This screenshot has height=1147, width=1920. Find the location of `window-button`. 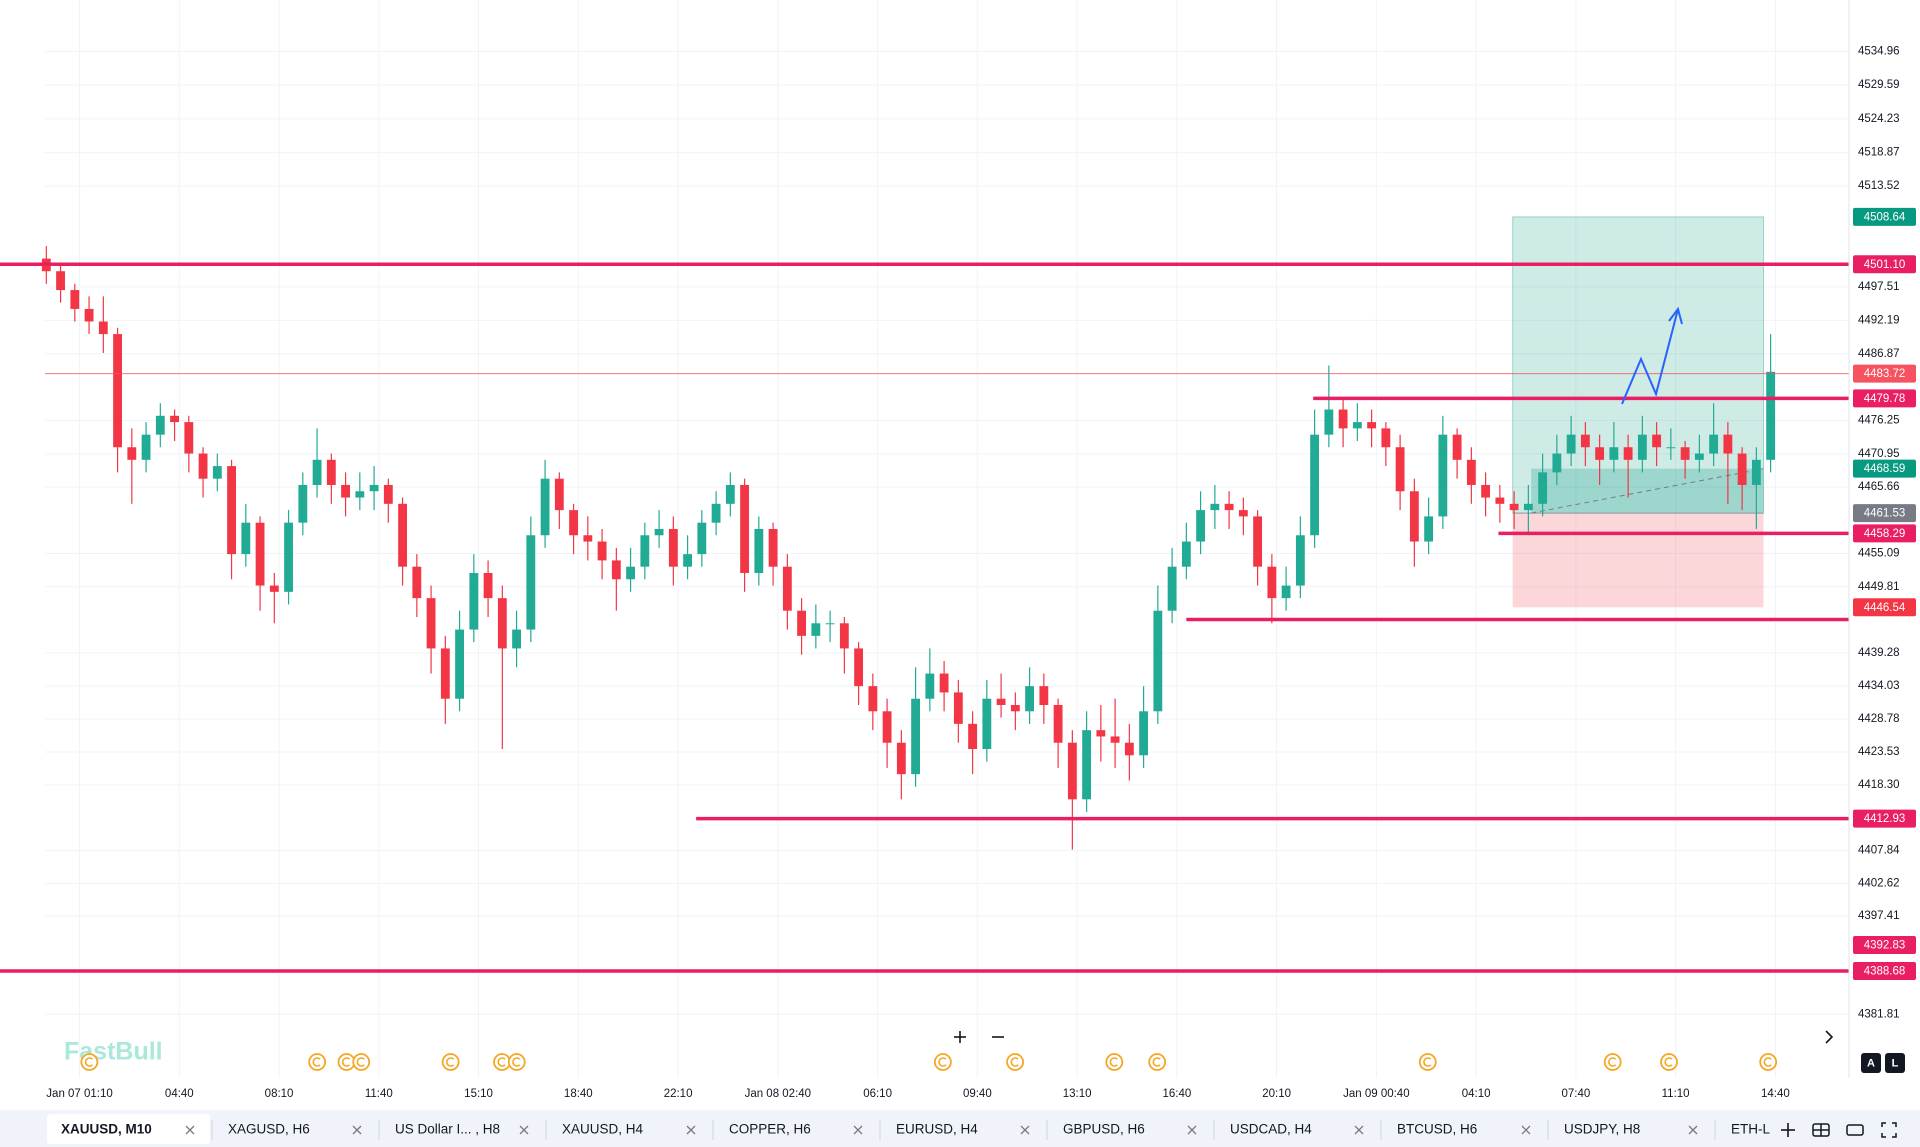

window-button is located at coordinates (1855, 1130).